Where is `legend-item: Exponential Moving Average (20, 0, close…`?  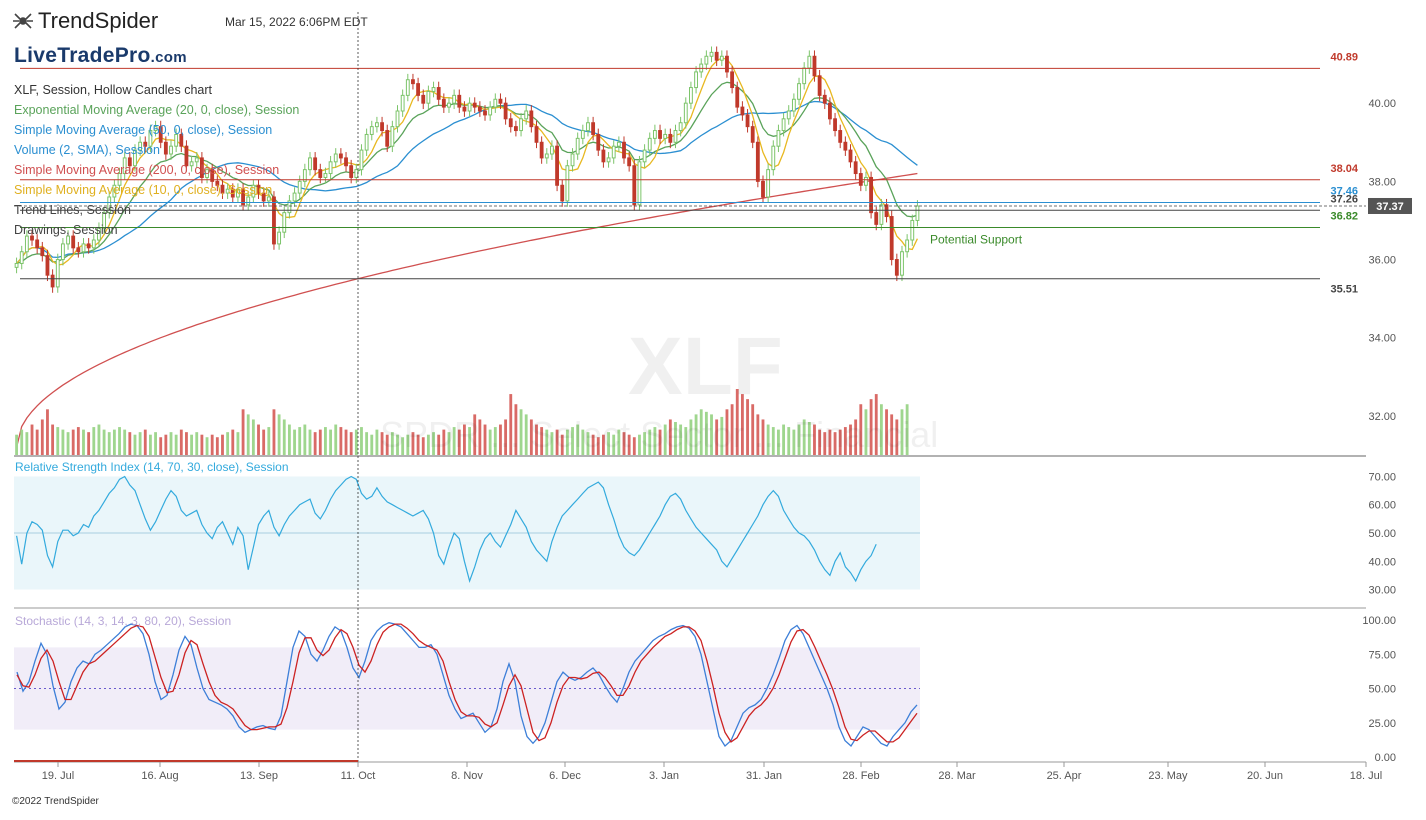 legend-item: Exponential Moving Average (20, 0, close… is located at coordinates (157, 110).